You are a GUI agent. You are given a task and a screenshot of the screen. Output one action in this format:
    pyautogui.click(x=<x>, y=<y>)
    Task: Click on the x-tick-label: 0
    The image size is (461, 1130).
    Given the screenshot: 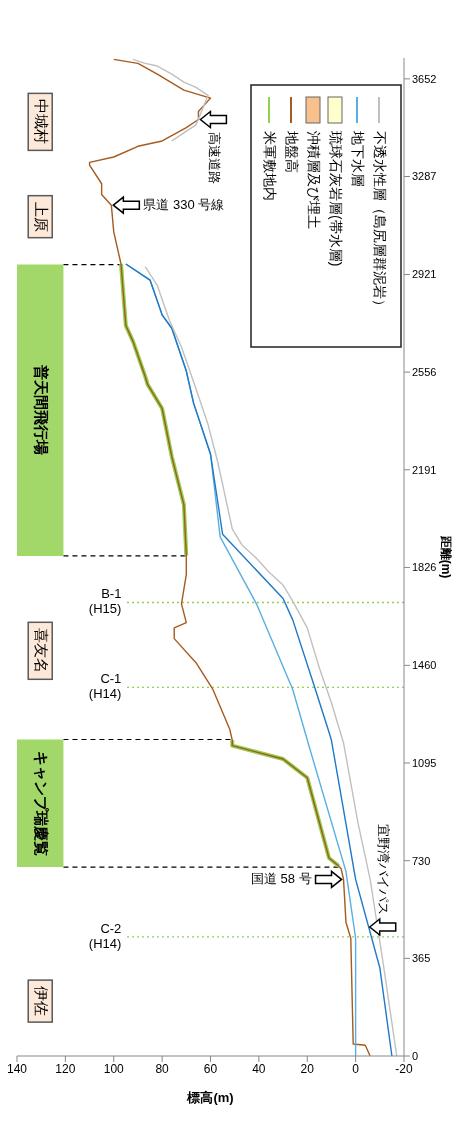 What is the action you would take?
    pyautogui.click(x=356, y=1068)
    